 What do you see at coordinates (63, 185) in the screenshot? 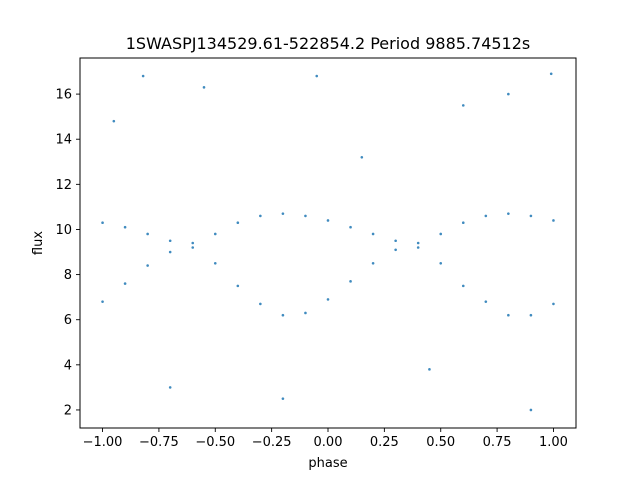
I see `y-tick-label: 12` at bounding box center [63, 185].